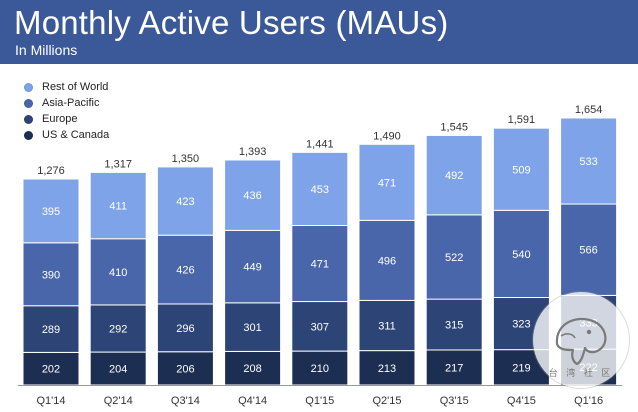 Image resolution: width=638 pixels, height=412 pixels. I want to click on segment-value-label: 411, so click(118, 207).